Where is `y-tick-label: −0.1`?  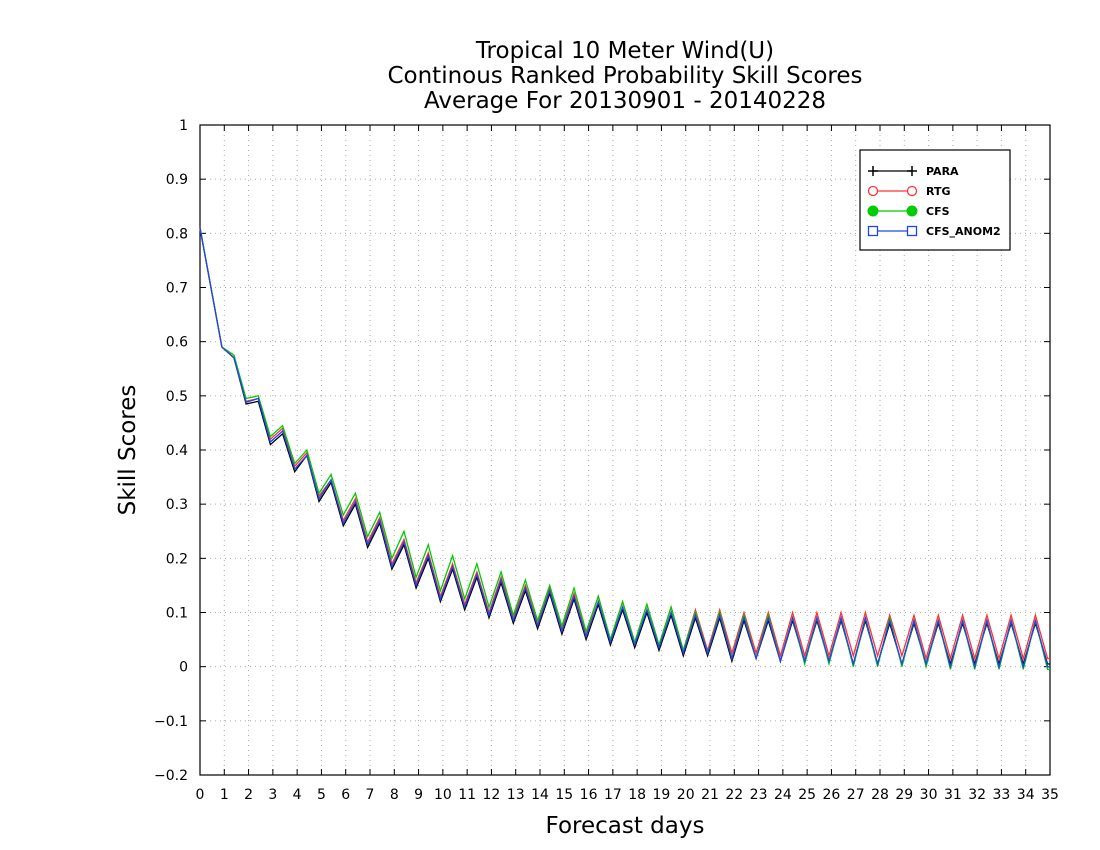 y-tick-label: −0.1 is located at coordinates (171, 722).